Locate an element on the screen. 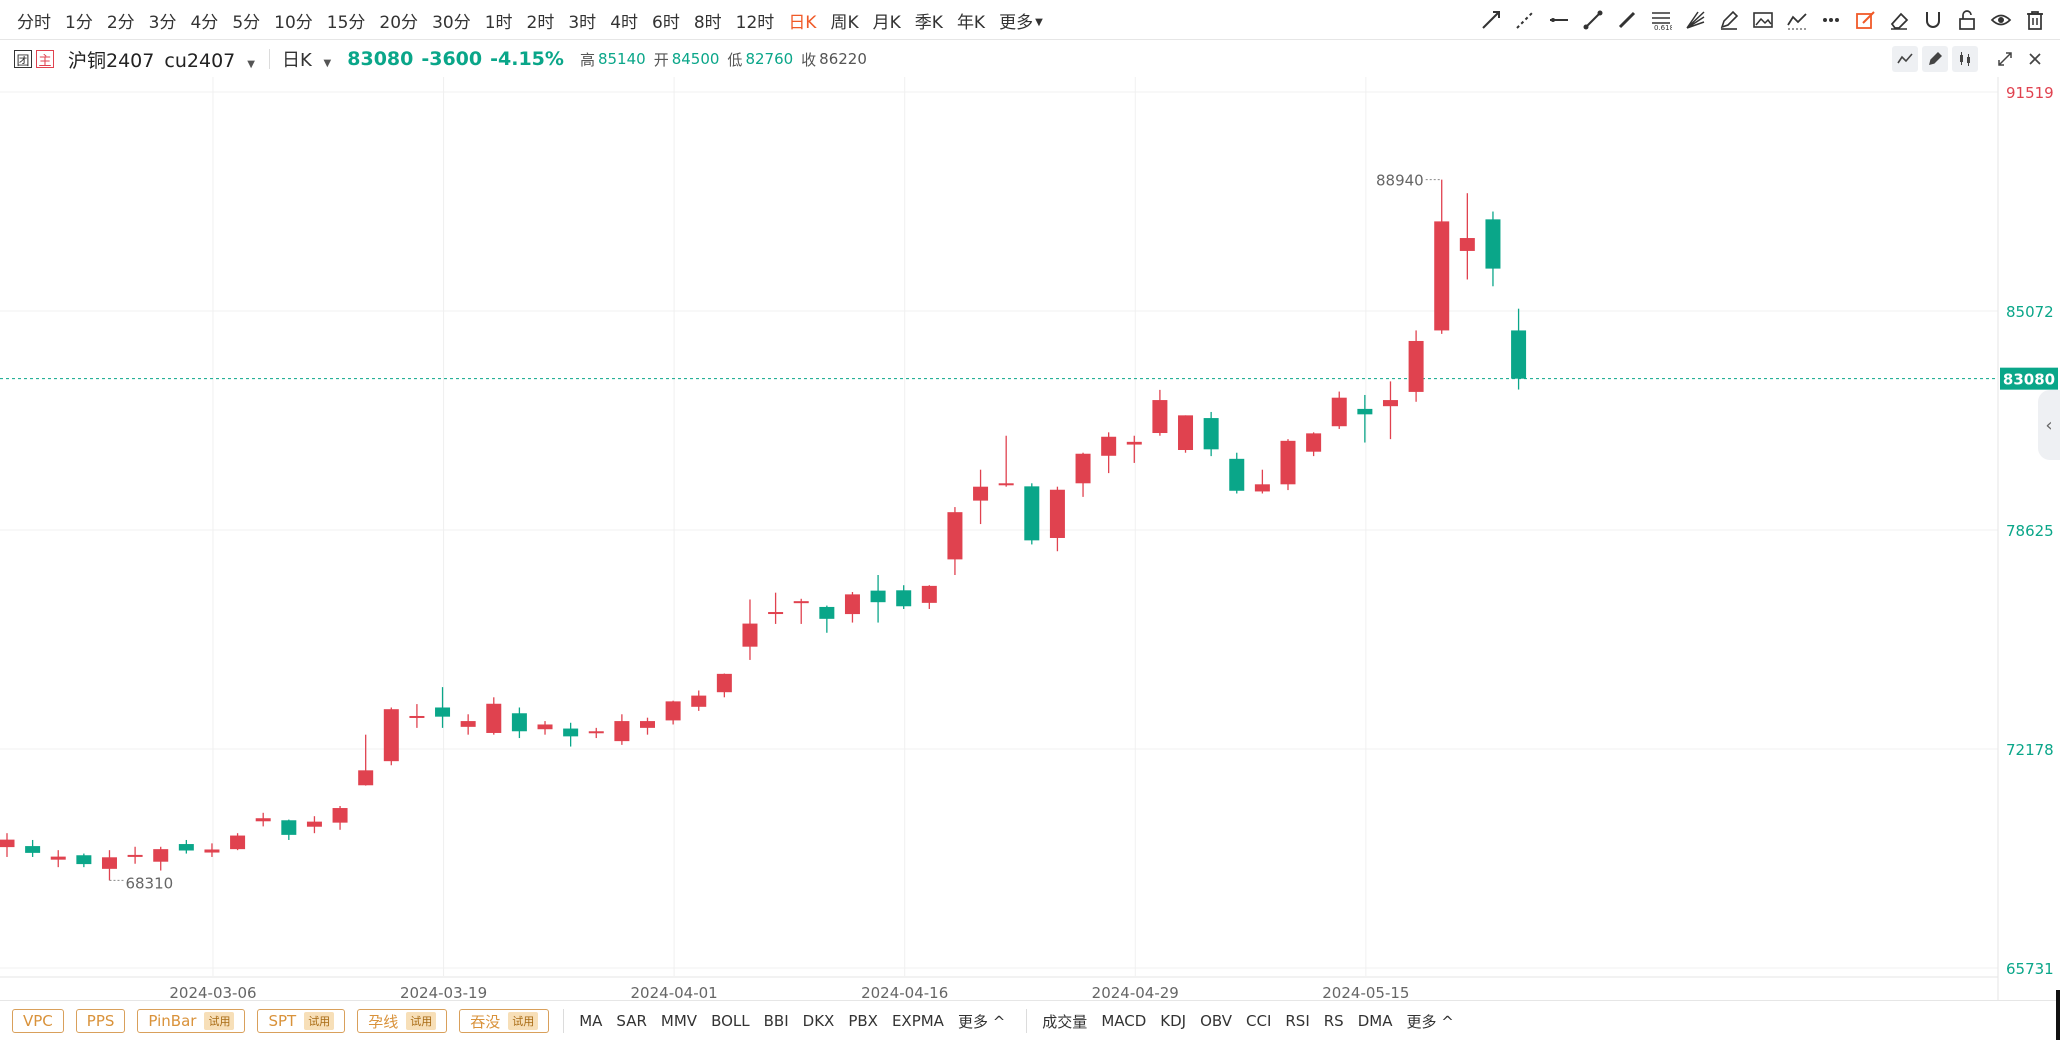  period-select: 日K ▼ is located at coordinates (306, 59).